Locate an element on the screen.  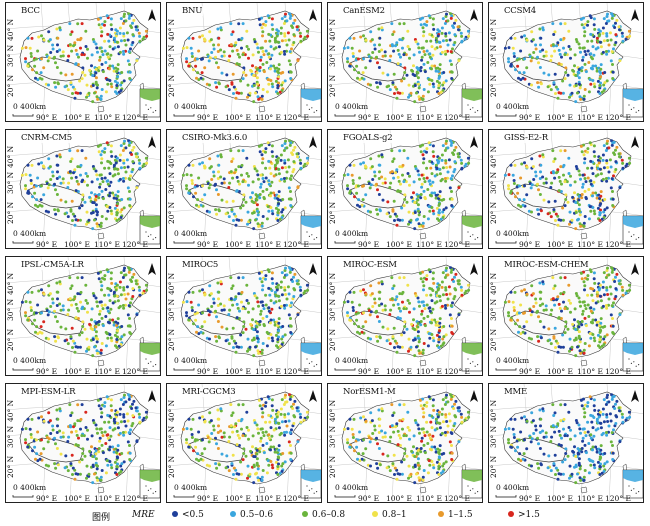
north-arrow-icon is located at coordinates (313, 396).